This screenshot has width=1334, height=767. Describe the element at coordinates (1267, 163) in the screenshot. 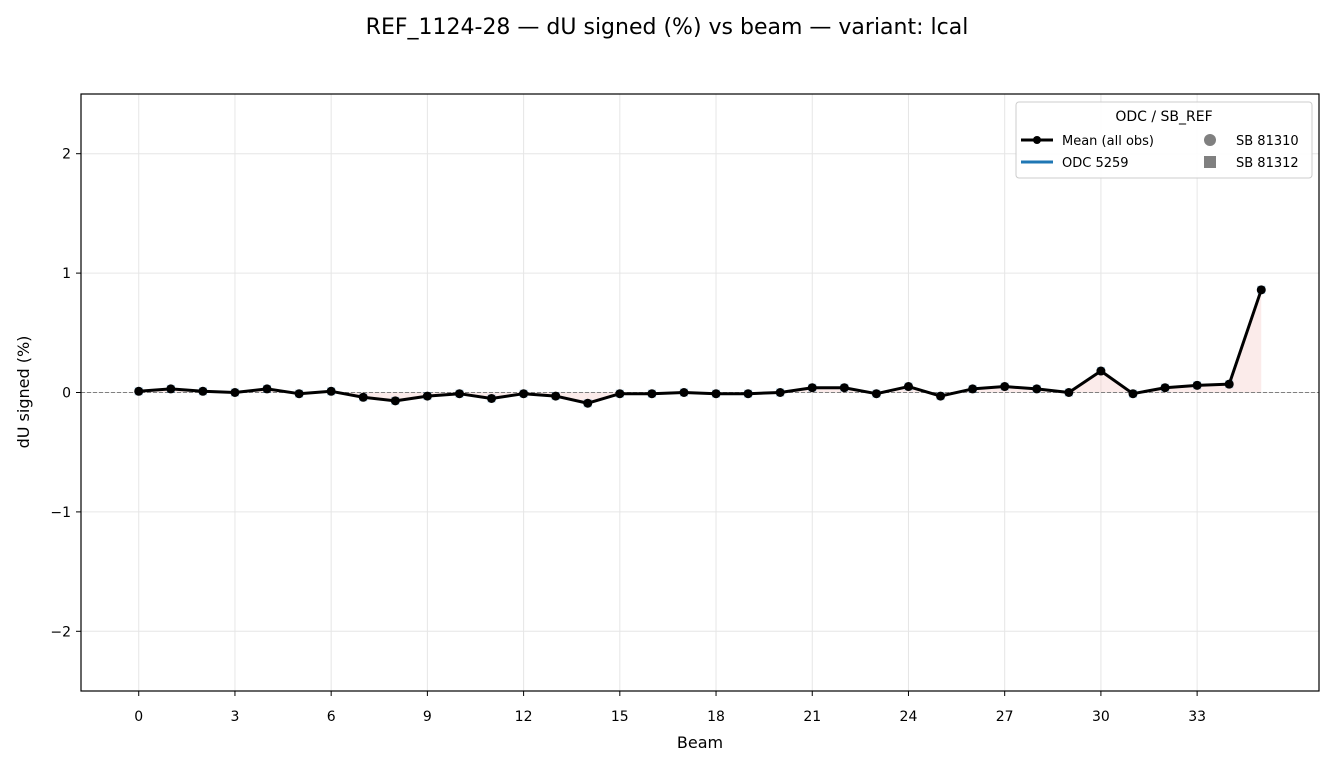

I see `legend-label-sb-81312: SB 81312` at that location.